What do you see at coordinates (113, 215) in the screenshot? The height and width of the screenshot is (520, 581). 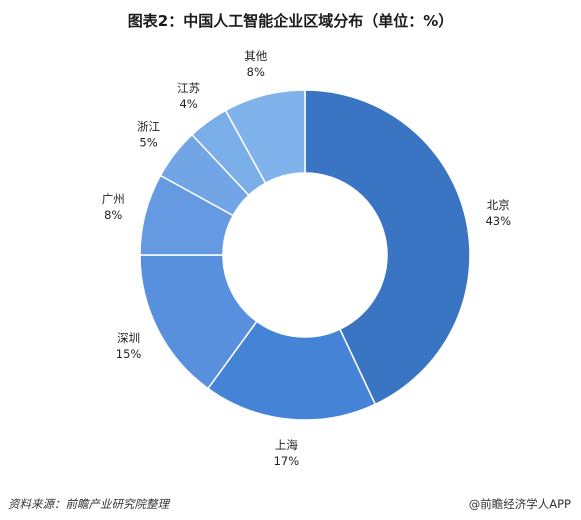 I see `slice-value-label-3: 8%` at bounding box center [113, 215].